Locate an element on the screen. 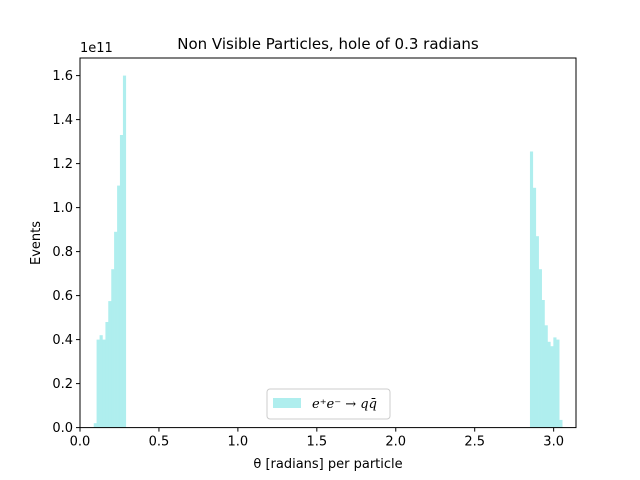 Image resolution: width=640 pixels, height=480 pixels. y-tick-label: 0.2 is located at coordinates (62, 384).